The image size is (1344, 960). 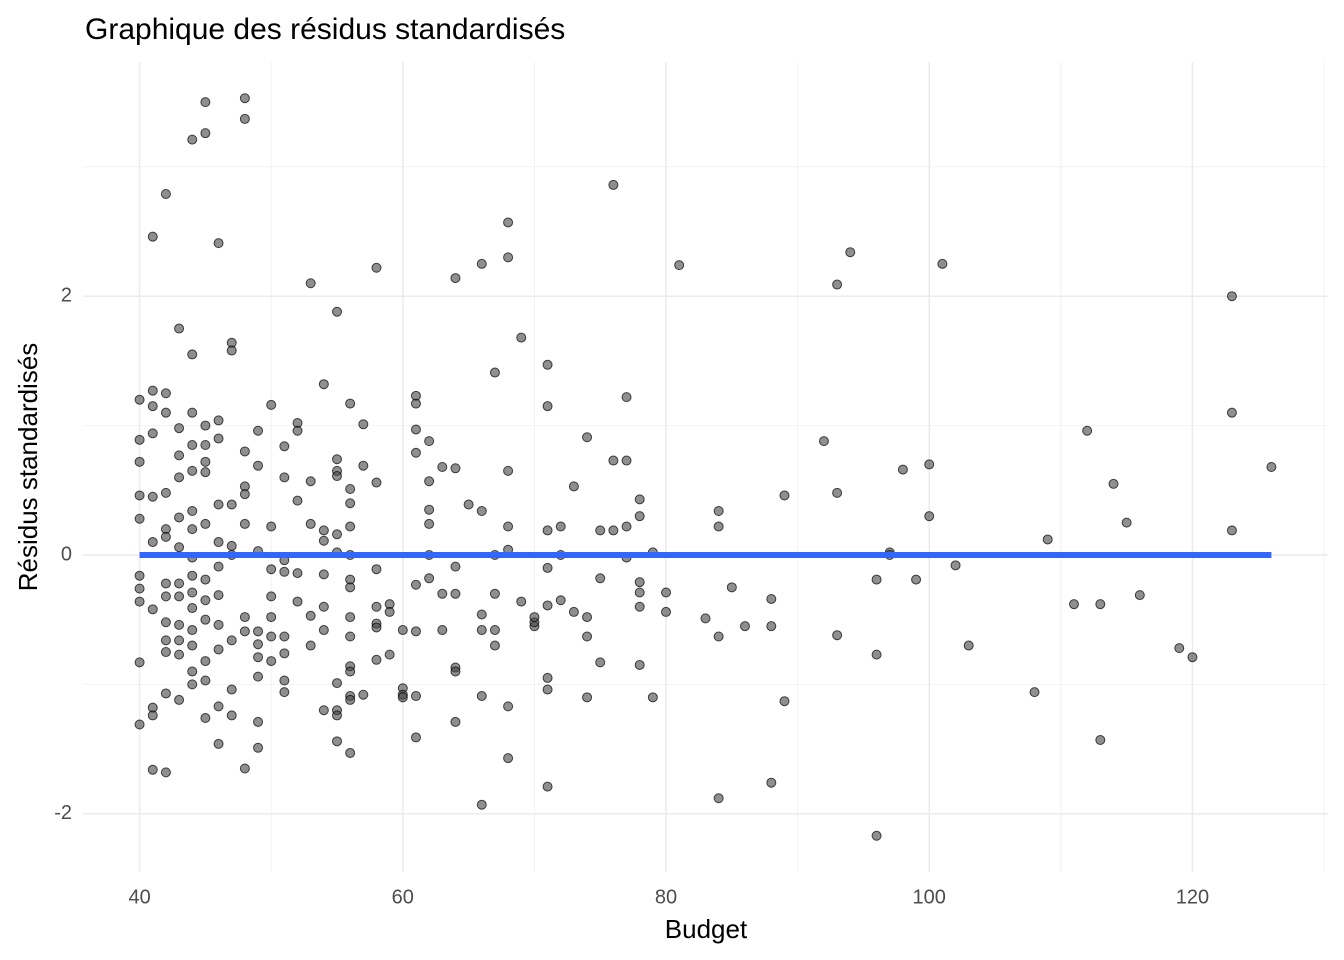 I want to click on x-tick-label: 120, so click(x=1192, y=897).